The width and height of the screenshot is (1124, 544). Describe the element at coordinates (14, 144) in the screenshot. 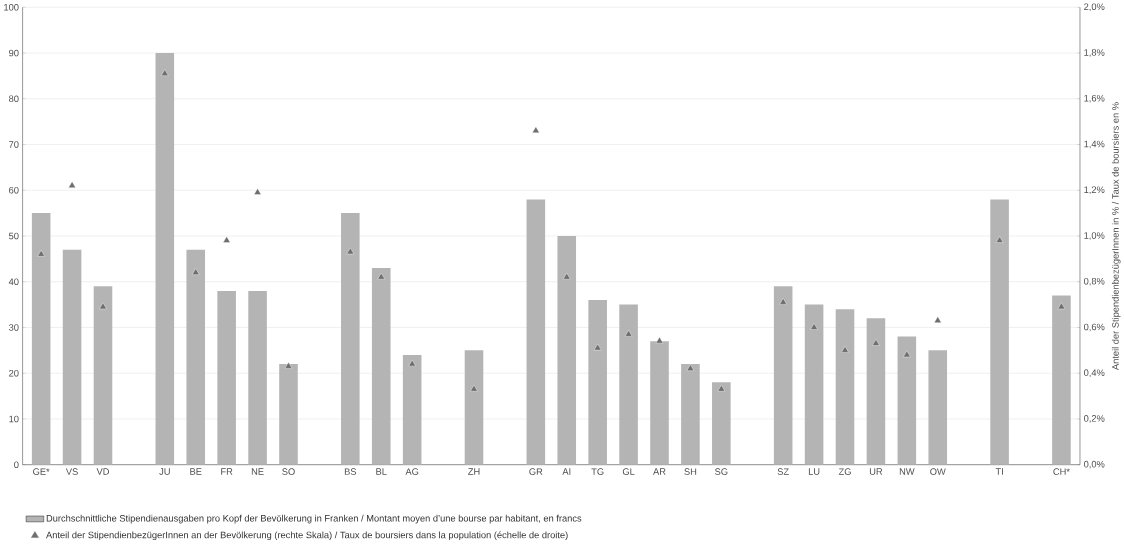

I see `y-tick-label: 70` at that location.